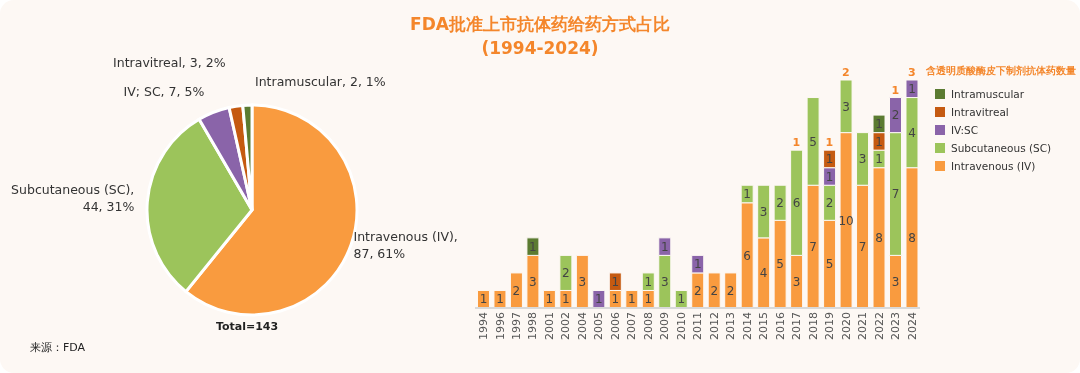 This screenshot has width=1080, height=373. Describe the element at coordinates (980, 112) in the screenshot. I see `legend-label: Intravitreal` at that location.